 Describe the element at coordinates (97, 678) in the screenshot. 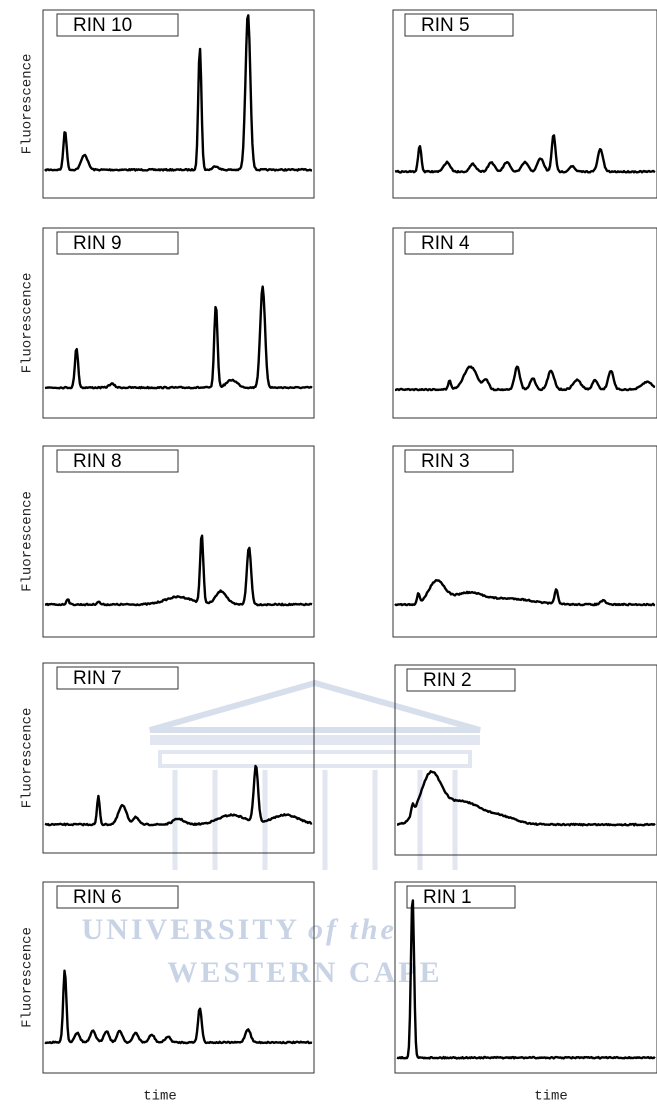

I see `panel-label: RIN 7` at that location.